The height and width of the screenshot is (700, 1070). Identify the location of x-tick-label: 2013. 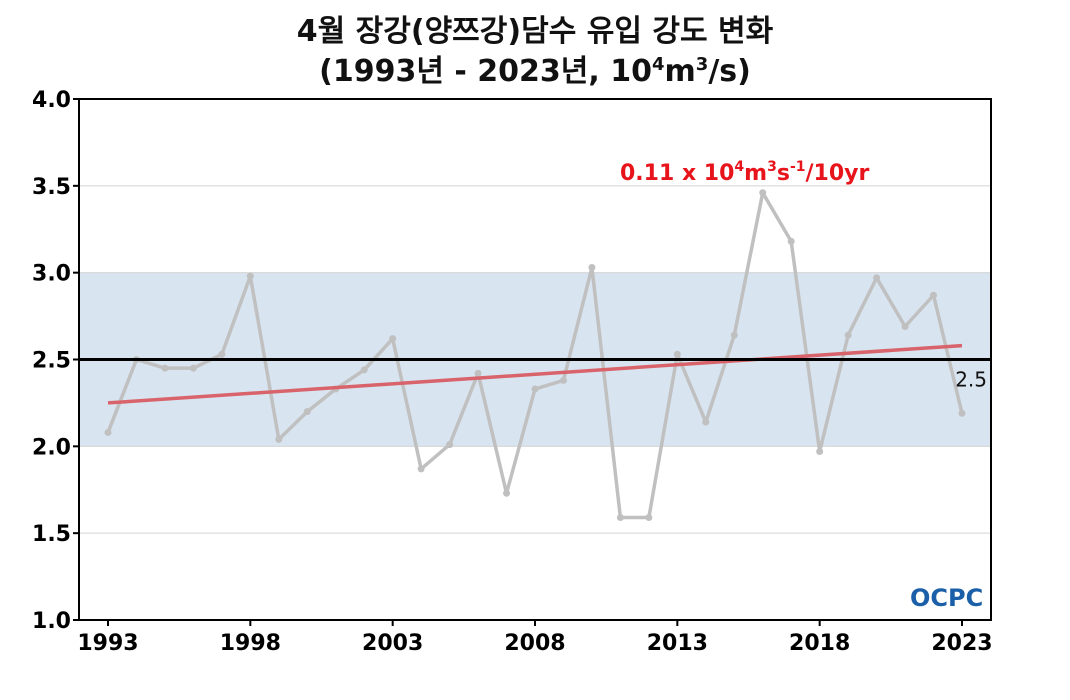
(677, 643).